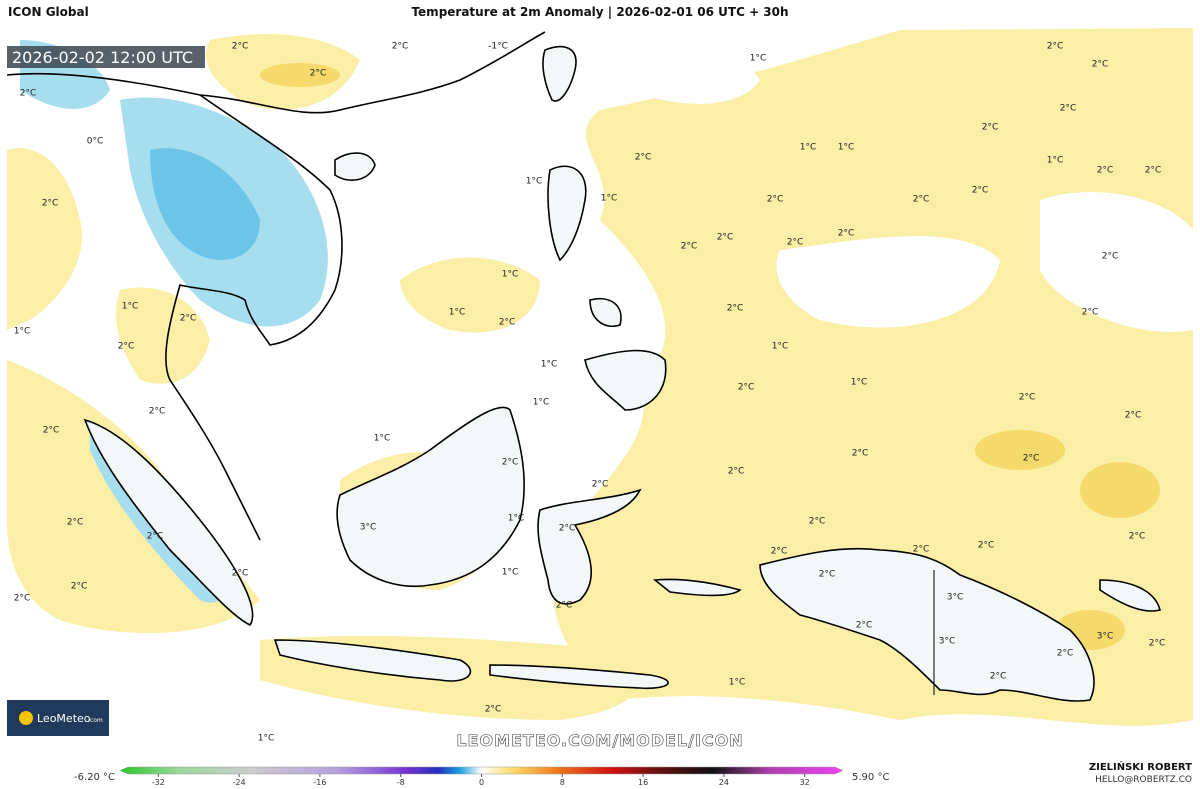 The width and height of the screenshot is (1200, 789). I want to click on colorbar-tick-label: 24, so click(724, 782).